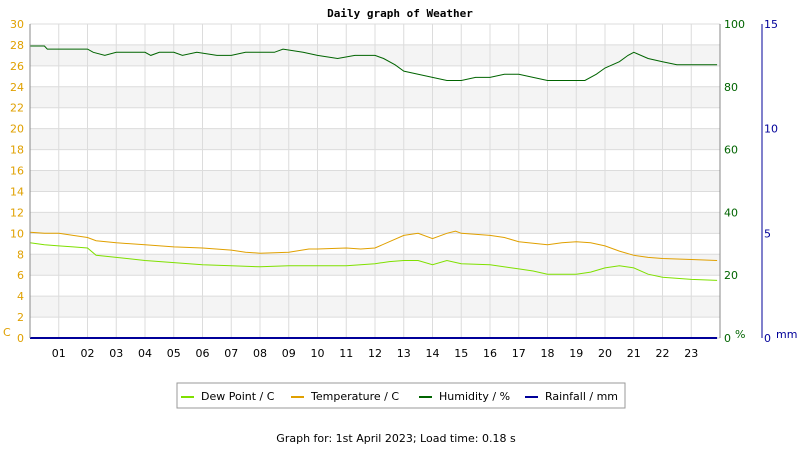  What do you see at coordinates (17, 108) in the screenshot?
I see `left-tick-label: 22` at bounding box center [17, 108].